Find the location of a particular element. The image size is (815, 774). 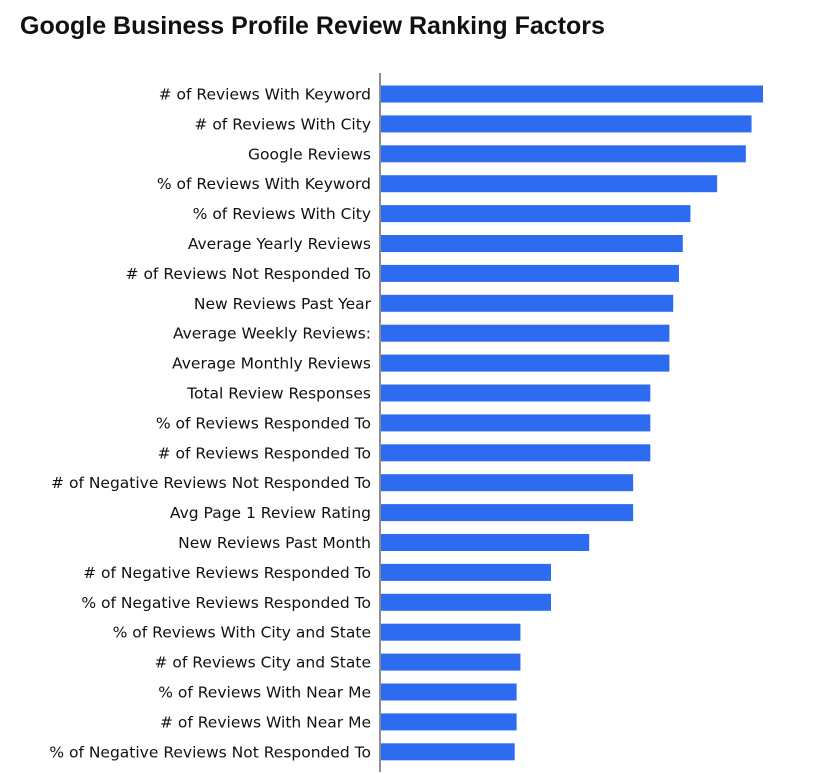

category-label: % of Negative Reviews Not Responded To is located at coordinates (210, 752).